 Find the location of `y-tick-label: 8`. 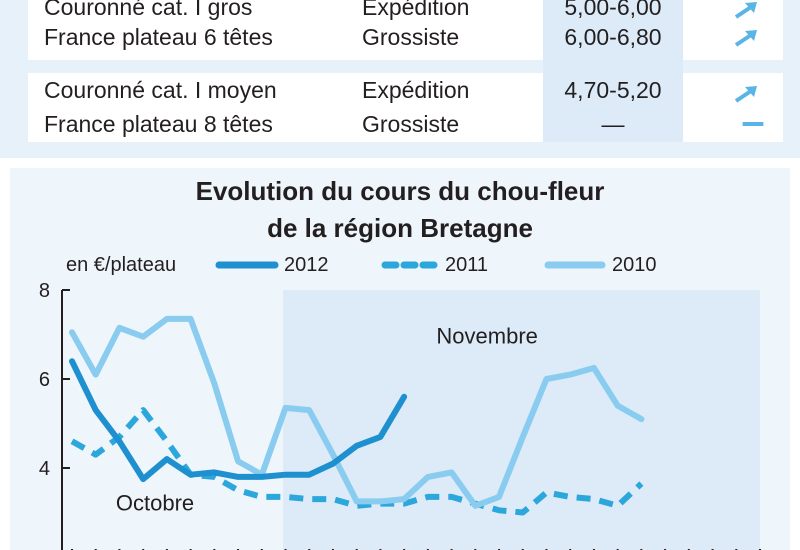

y-tick-label: 8 is located at coordinates (44, 291).